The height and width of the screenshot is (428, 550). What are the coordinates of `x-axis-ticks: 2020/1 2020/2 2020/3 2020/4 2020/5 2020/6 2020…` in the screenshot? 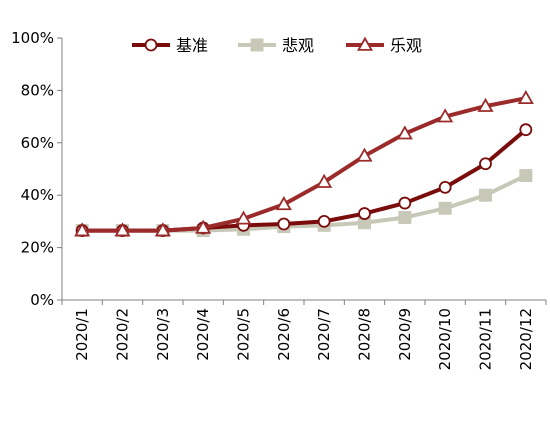 It's located at (304, 335).